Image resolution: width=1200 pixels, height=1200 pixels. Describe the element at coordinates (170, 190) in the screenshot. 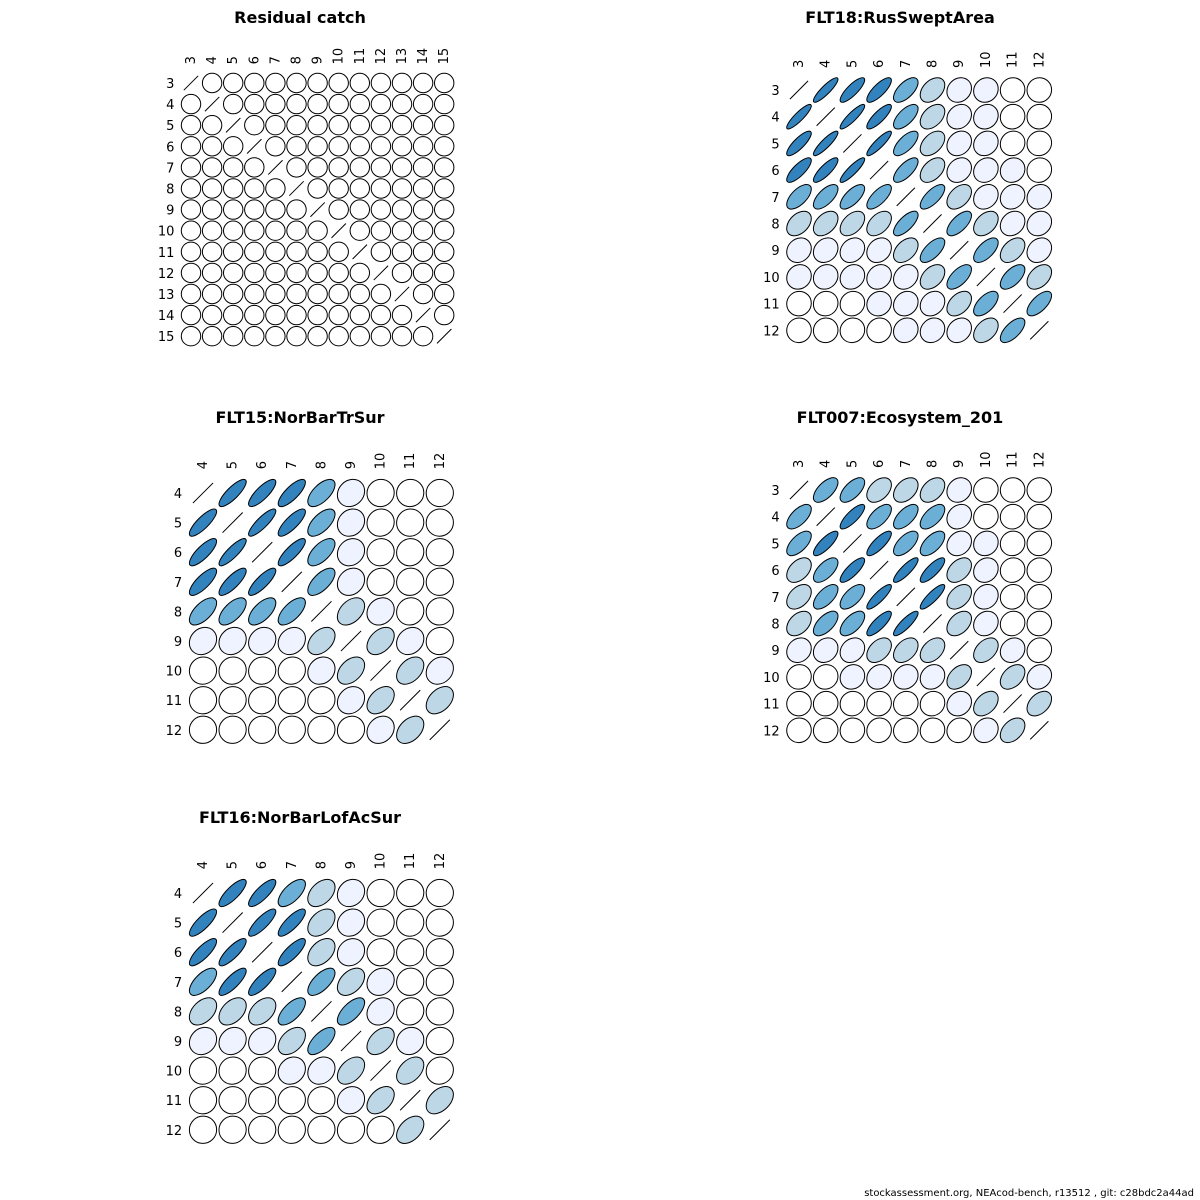

I see `row-age-label: 8` at that location.